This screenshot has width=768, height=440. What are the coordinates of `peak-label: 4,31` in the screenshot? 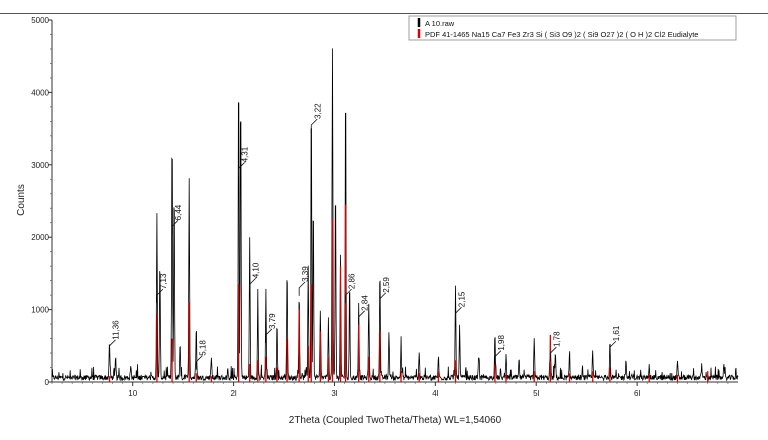 It's located at (245, 154).